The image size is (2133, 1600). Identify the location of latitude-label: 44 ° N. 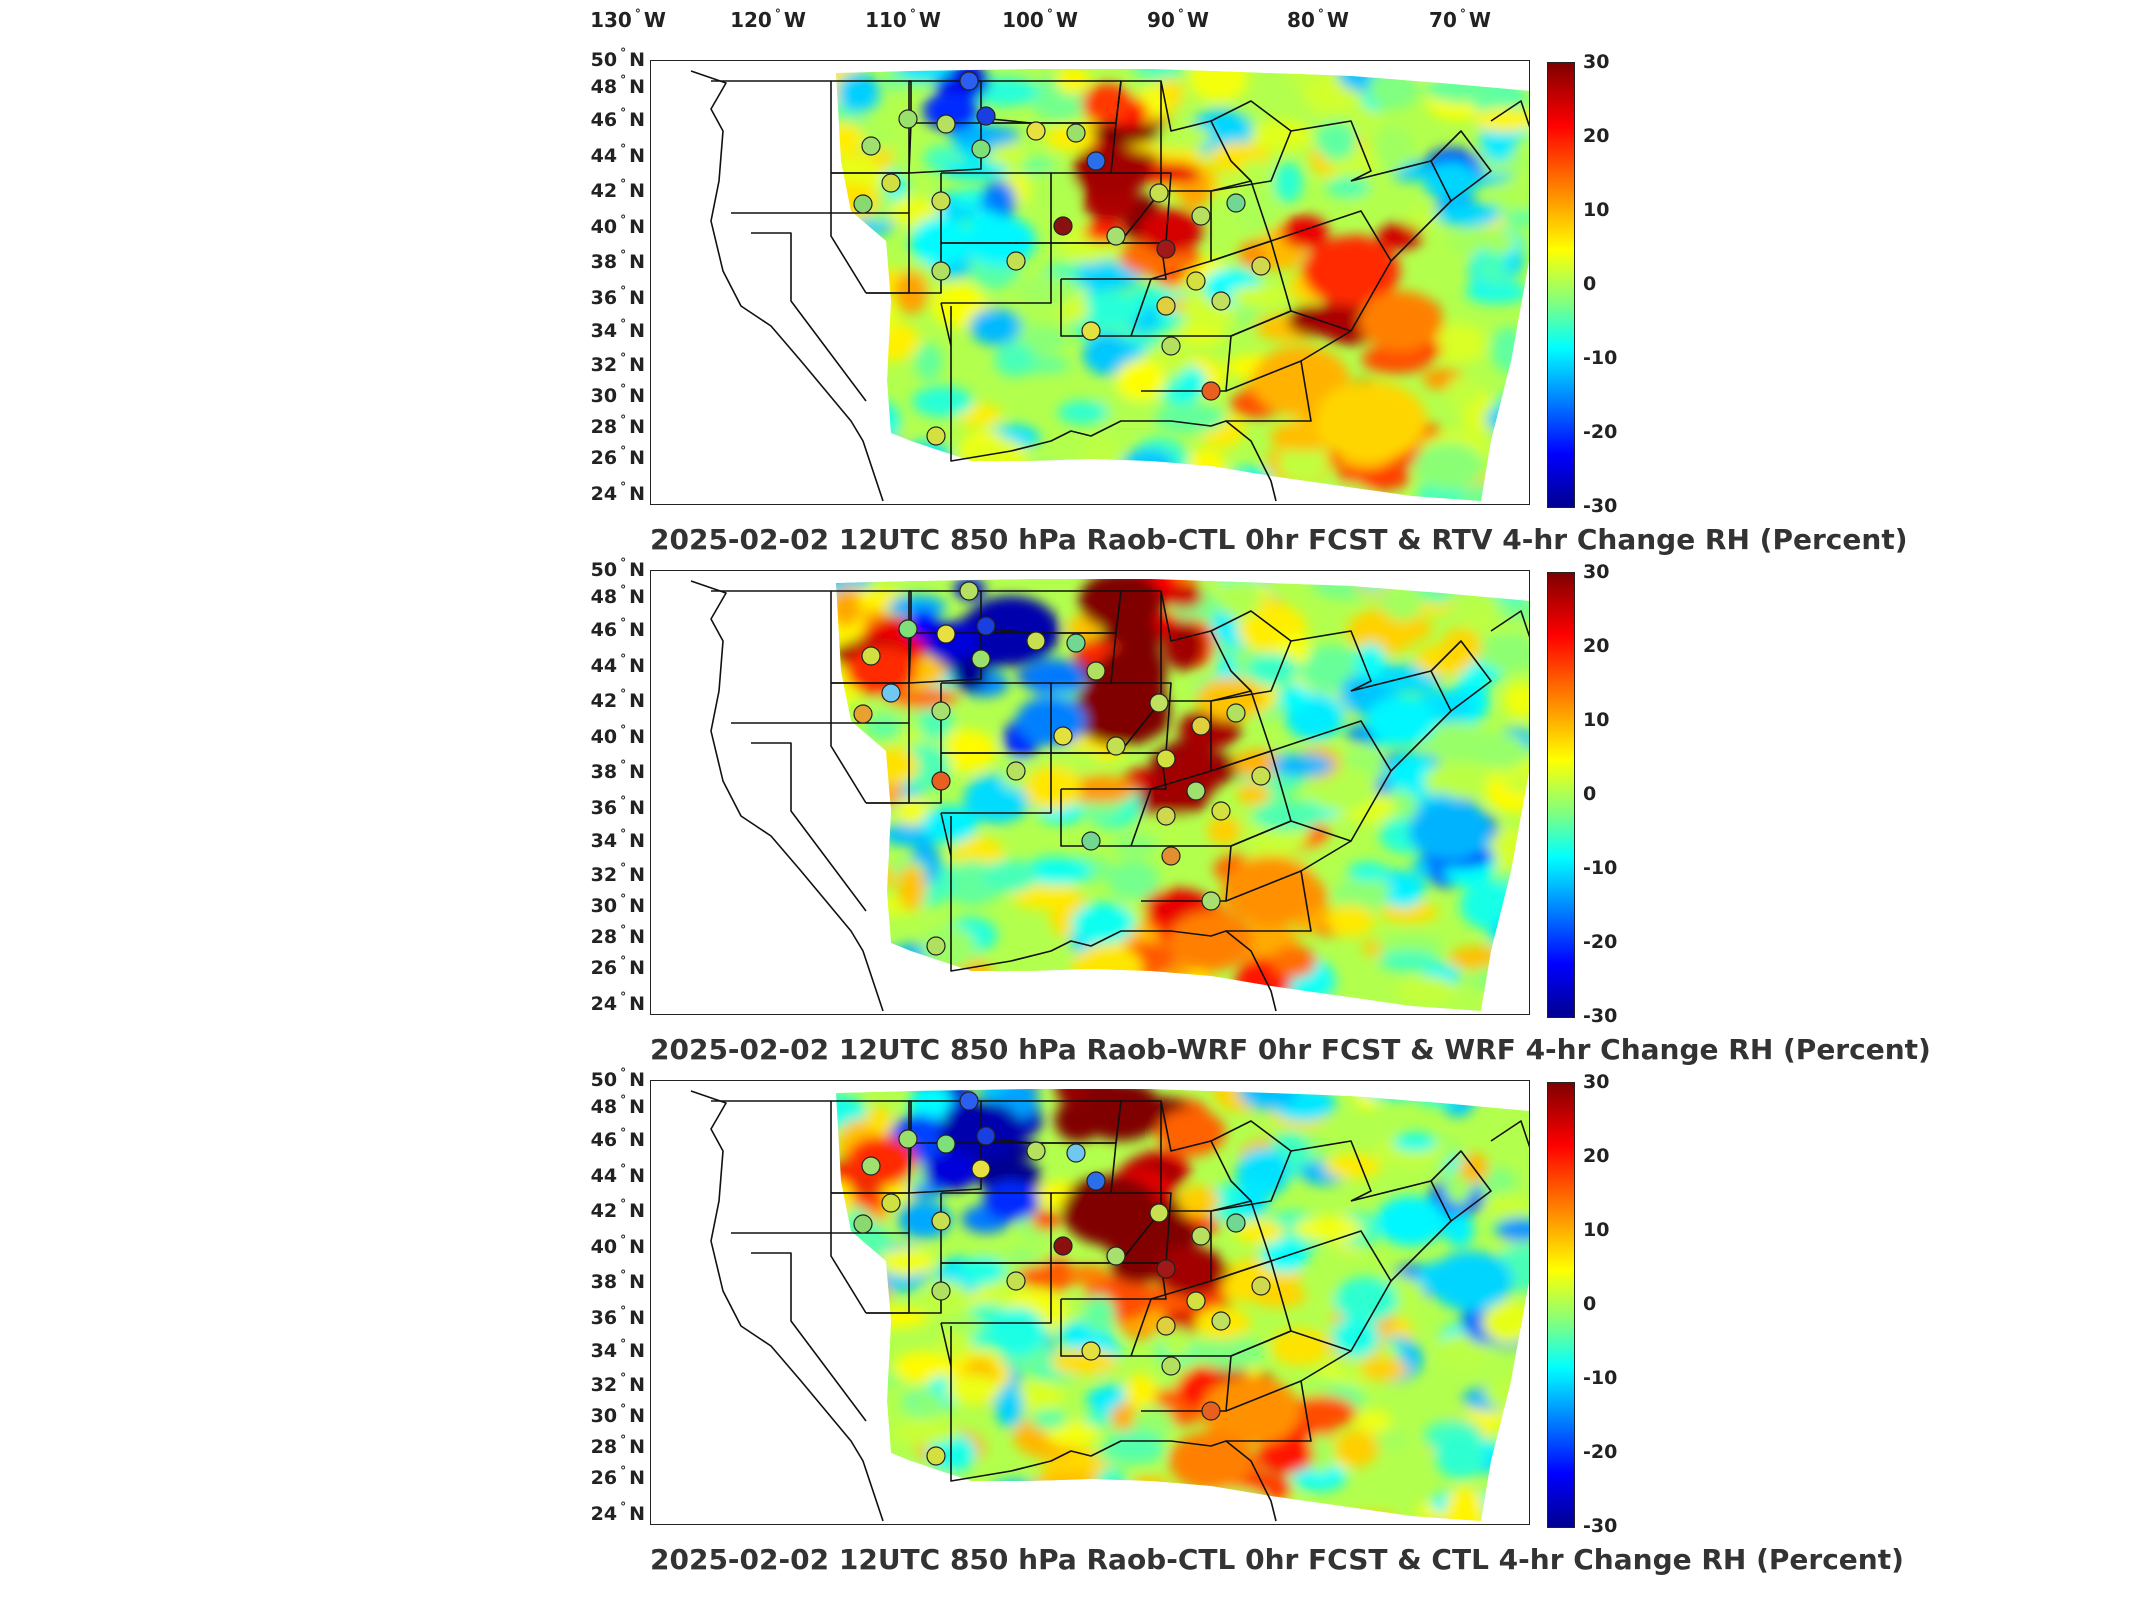
(617, 154).